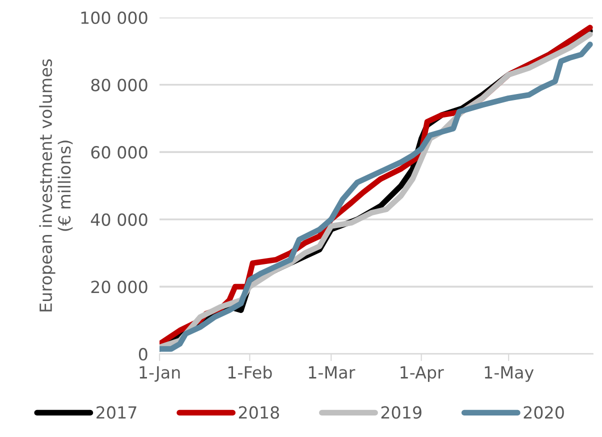 The image size is (602, 437). I want to click on y-tick-label: 100 000, so click(114, 17).